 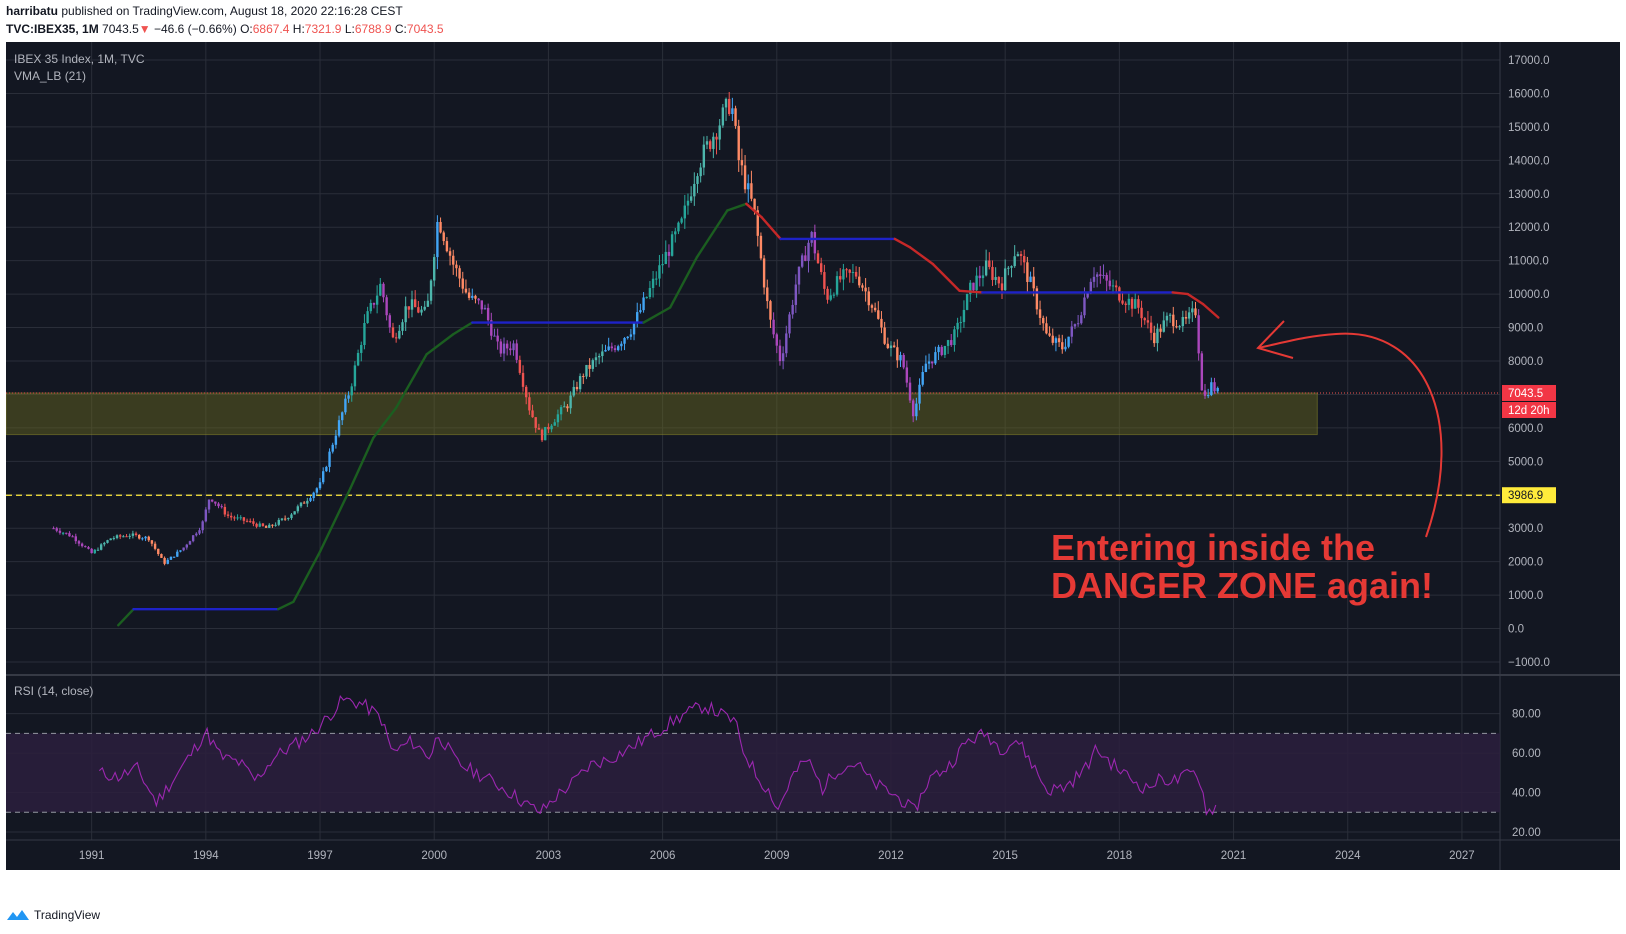 I want to click on rsi-legend: RSI (14, close), so click(x=54, y=691).